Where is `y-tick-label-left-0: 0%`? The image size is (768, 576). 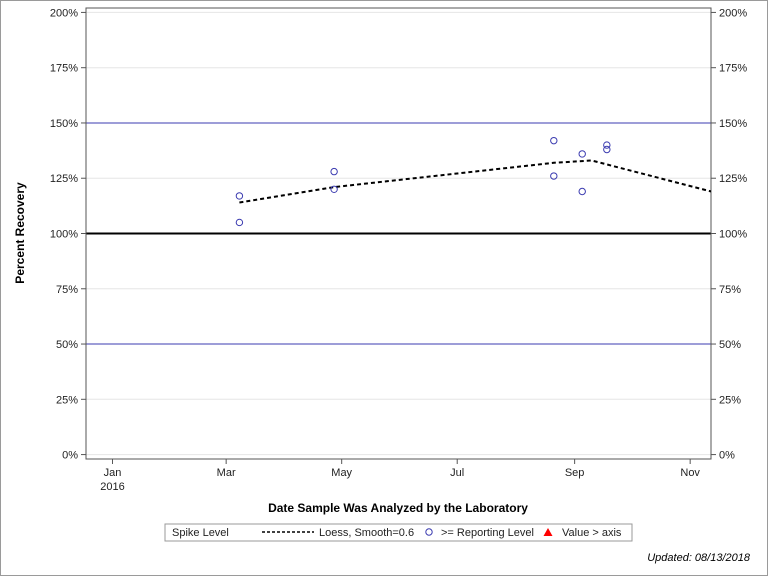
y-tick-label-left-0: 0% is located at coordinates (70, 456).